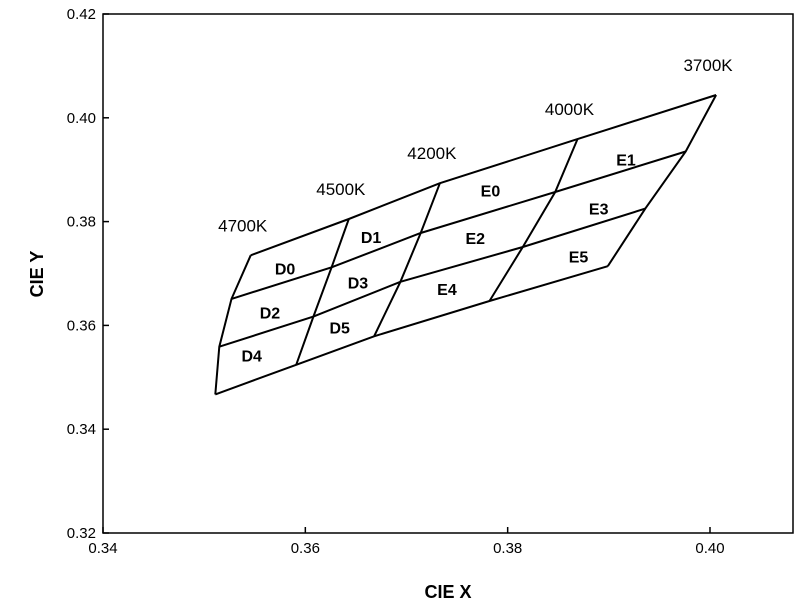  I want to click on x-tick-label: 0.34, so click(102, 548).